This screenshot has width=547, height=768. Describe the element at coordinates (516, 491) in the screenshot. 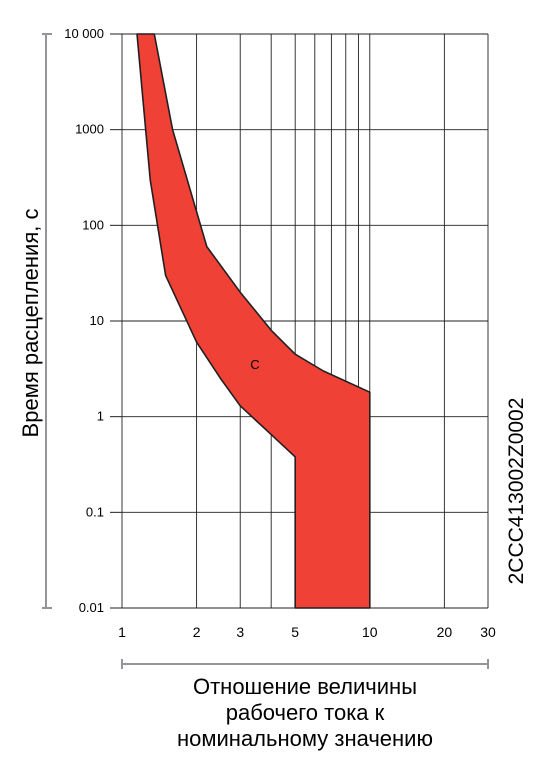

I see `document-code: 2CCC413002Z0002` at that location.